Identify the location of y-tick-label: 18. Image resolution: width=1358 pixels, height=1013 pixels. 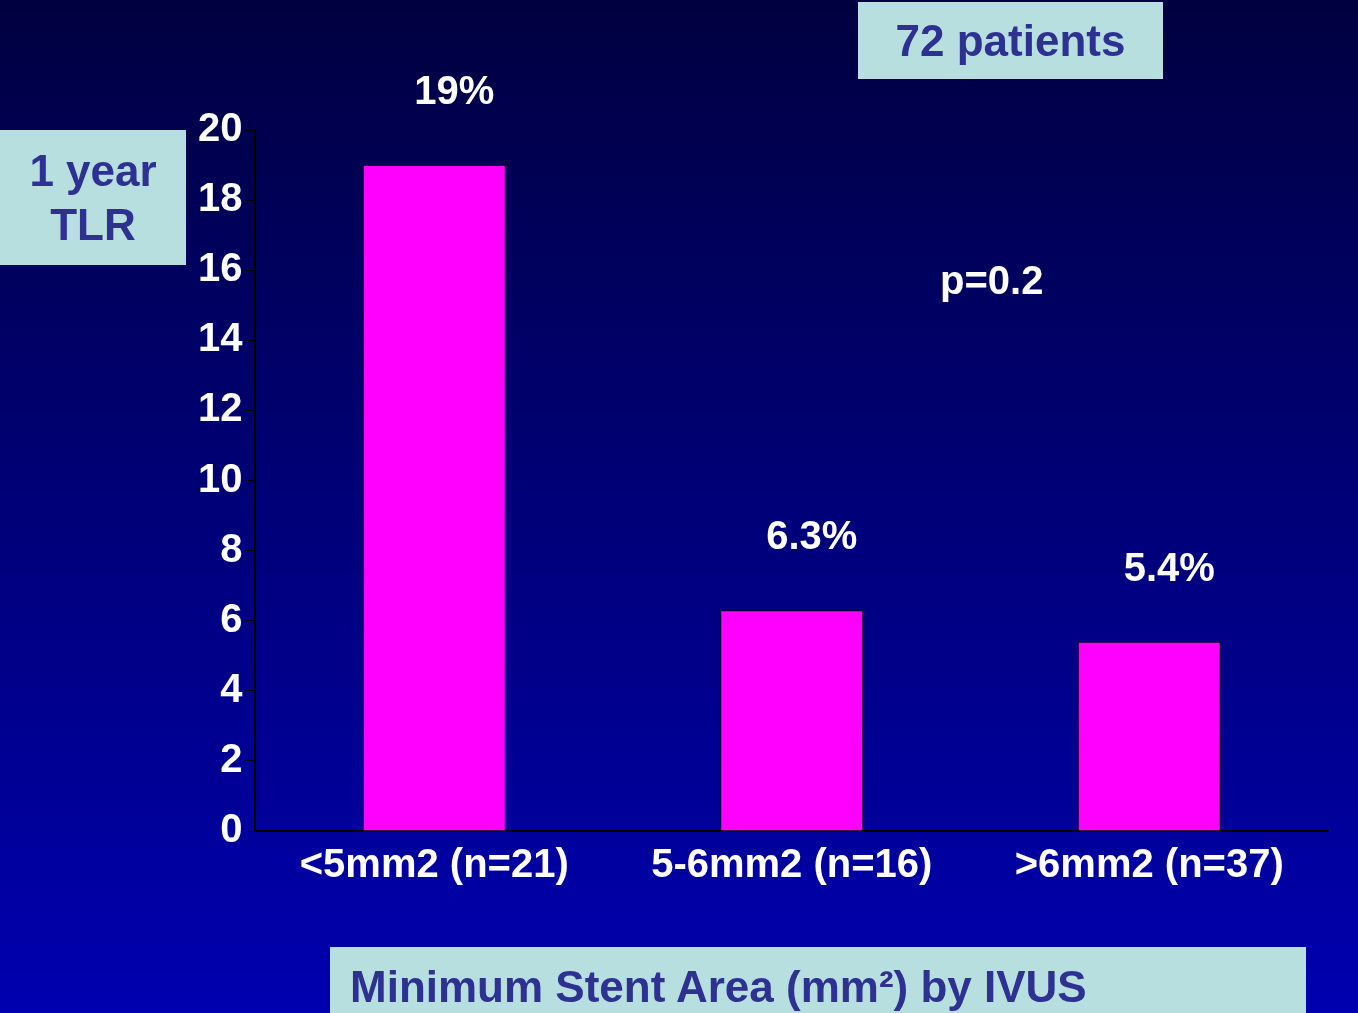
(220, 197).